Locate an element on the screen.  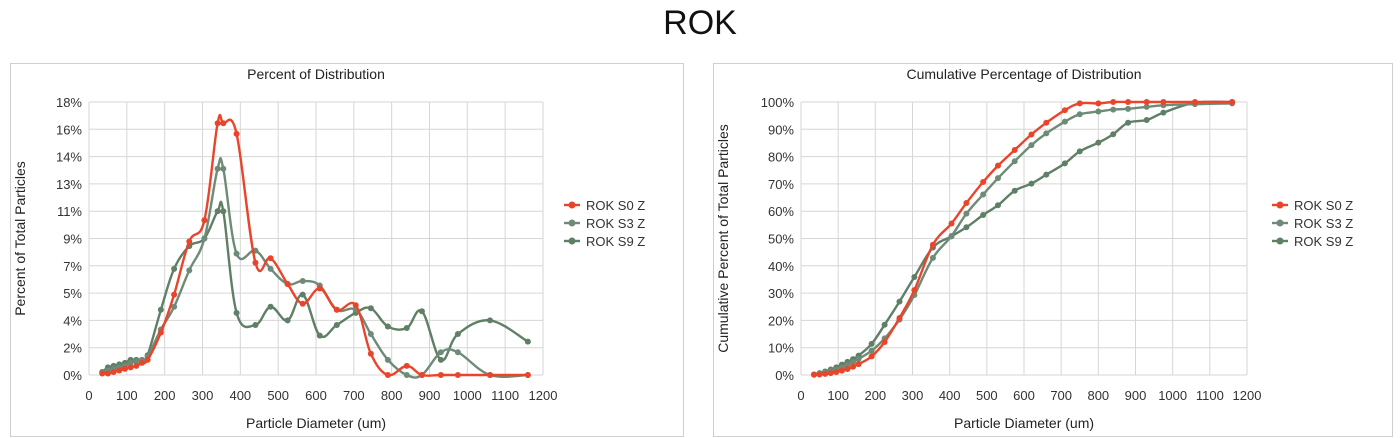
x-tick-label: 1200 is located at coordinates (1247, 395).